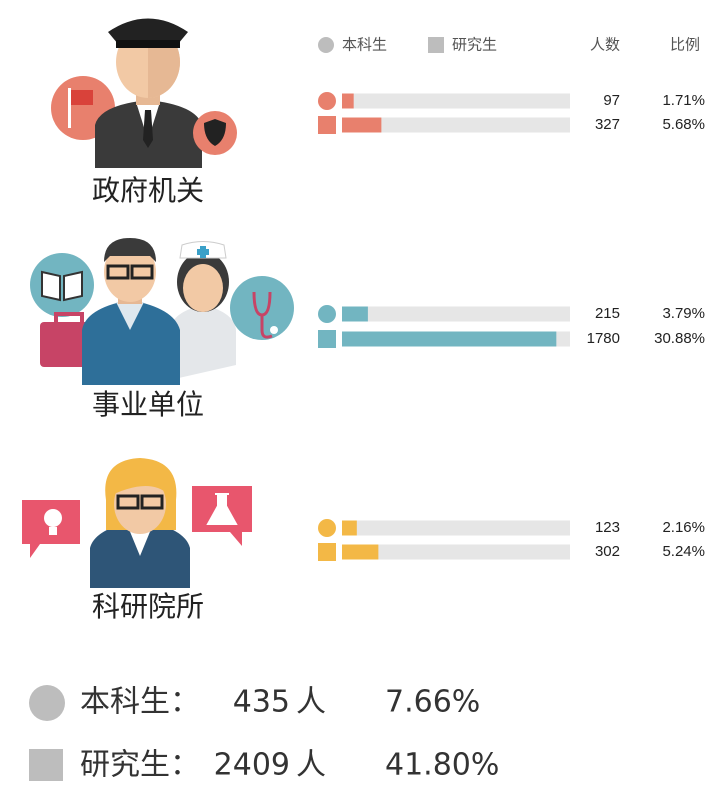  What do you see at coordinates (683, 527) in the screenshot?
I see `ratio: 2.16%` at bounding box center [683, 527].